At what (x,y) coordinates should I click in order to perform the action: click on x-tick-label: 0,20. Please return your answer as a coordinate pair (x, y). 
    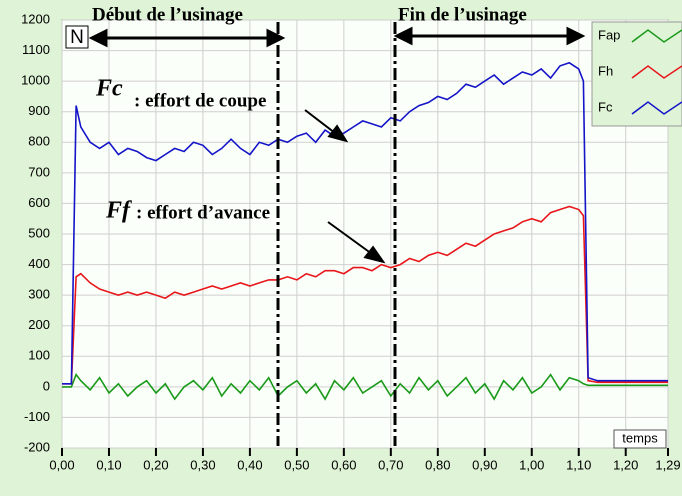
    Looking at the image, I should click on (155, 464).